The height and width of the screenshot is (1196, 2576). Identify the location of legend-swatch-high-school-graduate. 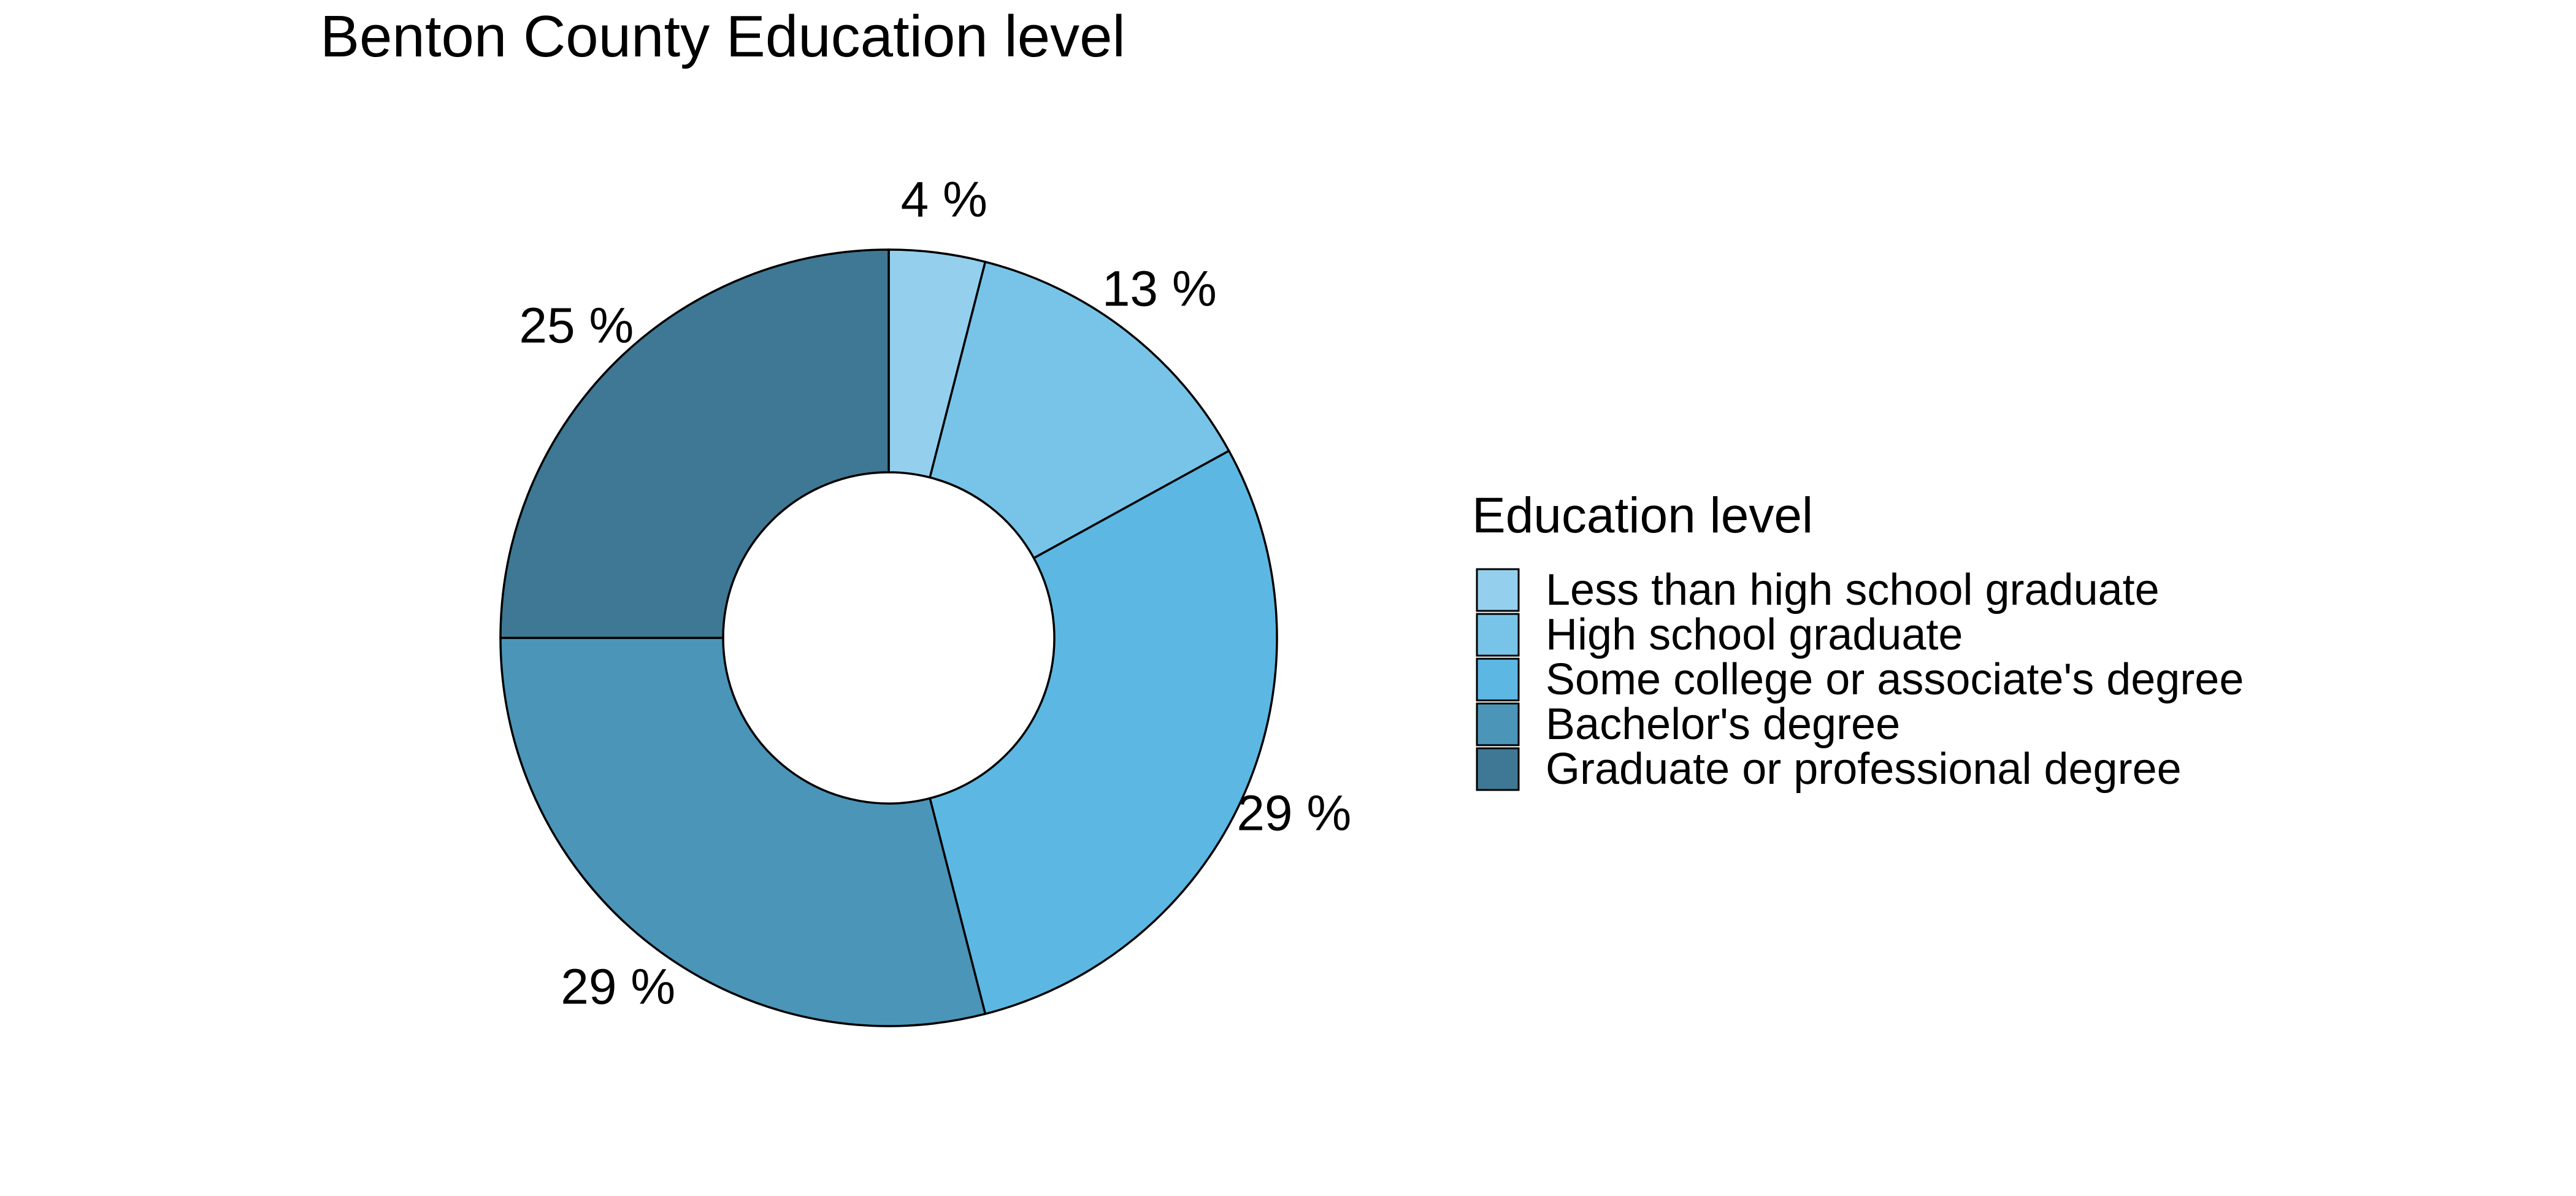
(1498, 635).